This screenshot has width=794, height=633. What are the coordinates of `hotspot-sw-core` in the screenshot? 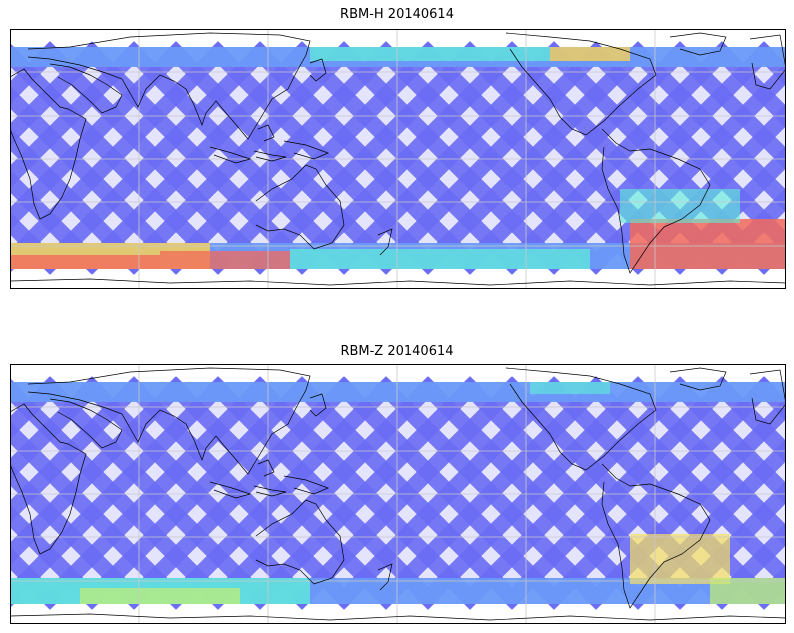 It's located at (85, 262).